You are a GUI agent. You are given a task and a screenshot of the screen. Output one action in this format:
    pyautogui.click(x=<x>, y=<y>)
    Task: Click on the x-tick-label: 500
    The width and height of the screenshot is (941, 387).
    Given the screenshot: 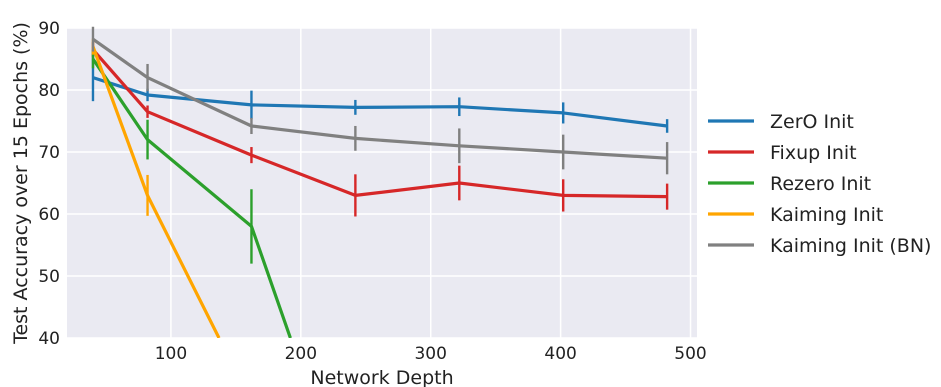 What is the action you would take?
    pyautogui.click(x=690, y=354)
    